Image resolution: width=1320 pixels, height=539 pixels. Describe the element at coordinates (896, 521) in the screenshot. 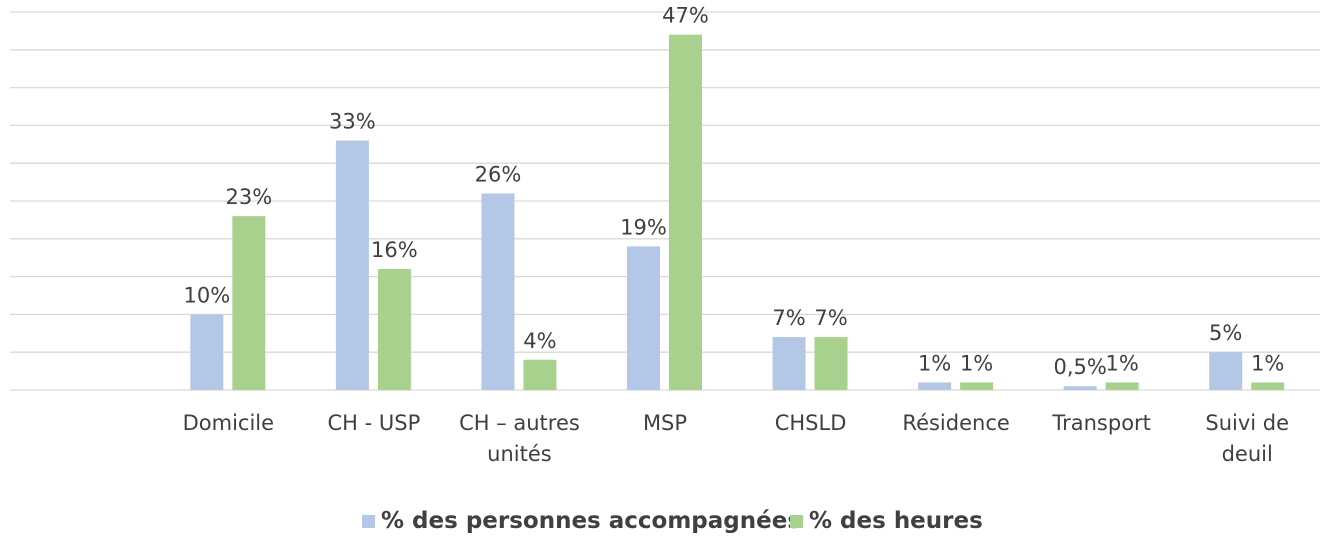

I see `legend-label: % des heures` at that location.